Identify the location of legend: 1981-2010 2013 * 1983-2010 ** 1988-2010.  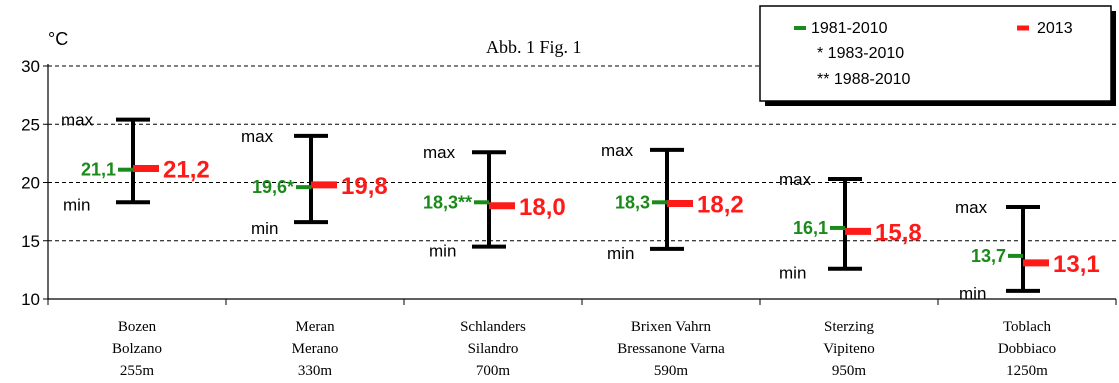
(937, 55).